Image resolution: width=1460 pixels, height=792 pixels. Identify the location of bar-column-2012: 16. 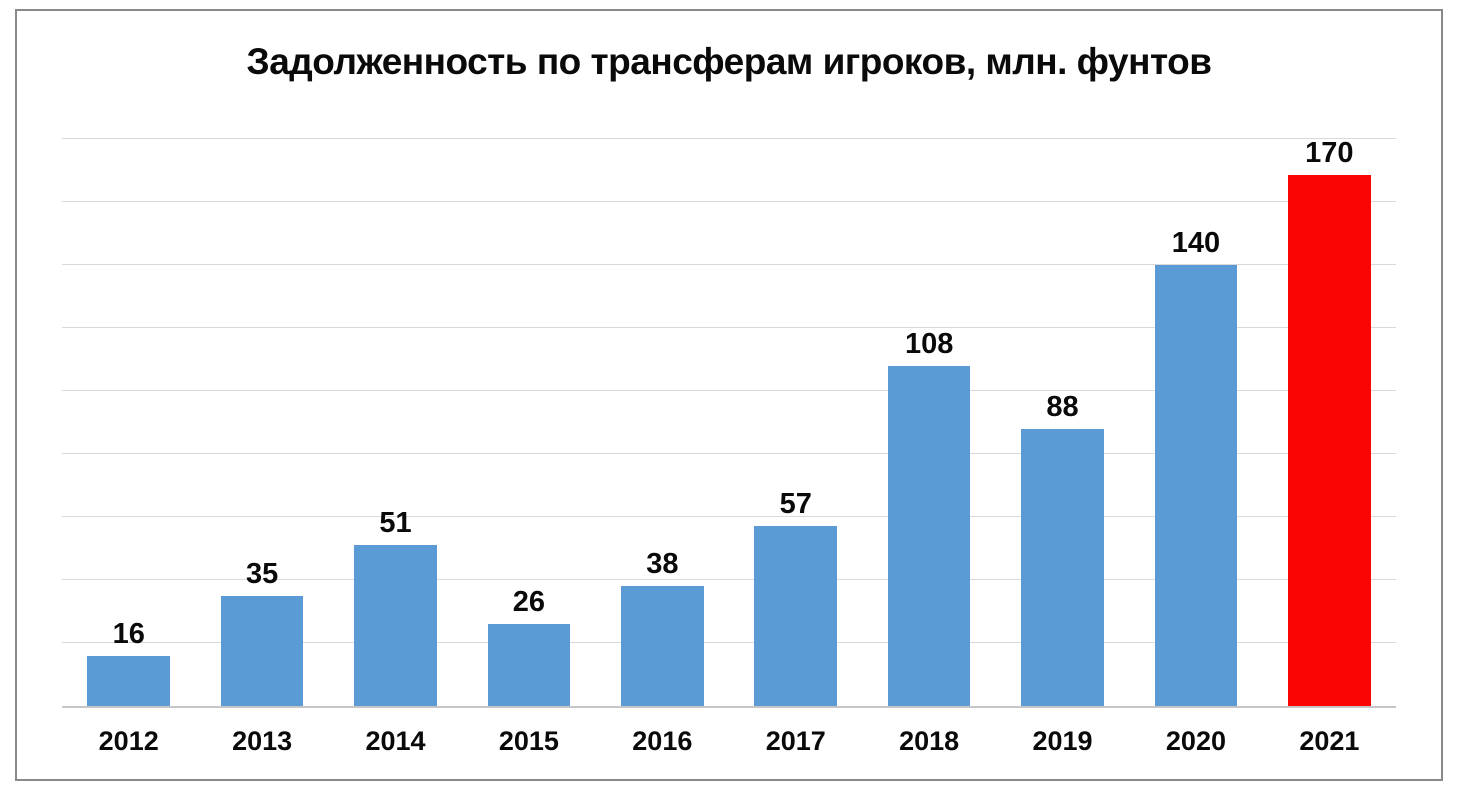
(128, 422).